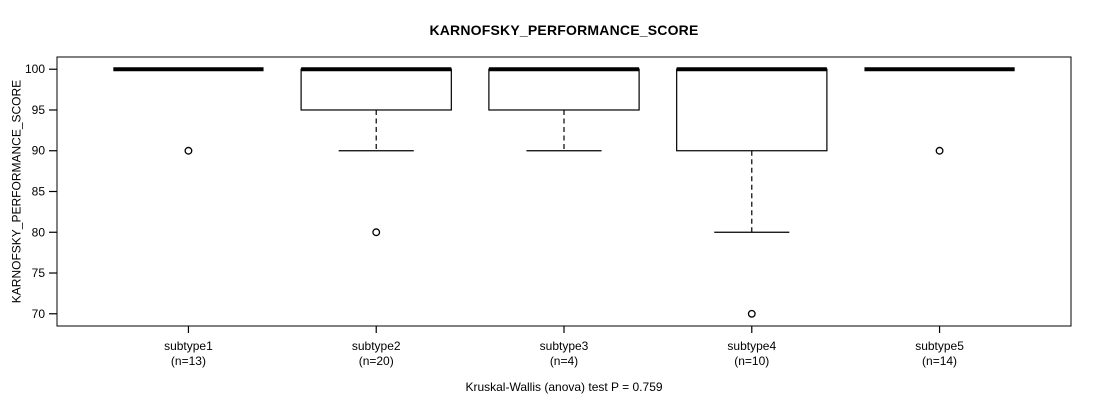  What do you see at coordinates (376, 361) in the screenshot?
I see `x-count-label: (n=20)` at bounding box center [376, 361].